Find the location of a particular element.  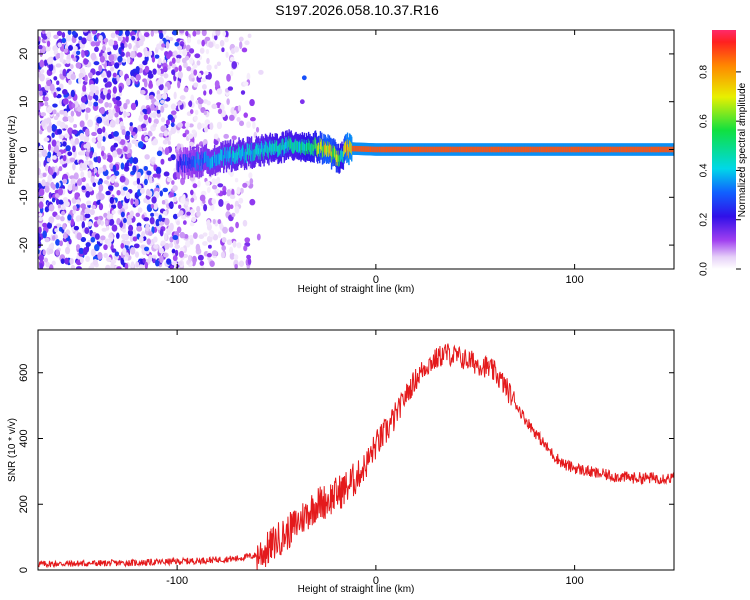

bottom-y-tick-label: 0 is located at coordinates (24, 570).